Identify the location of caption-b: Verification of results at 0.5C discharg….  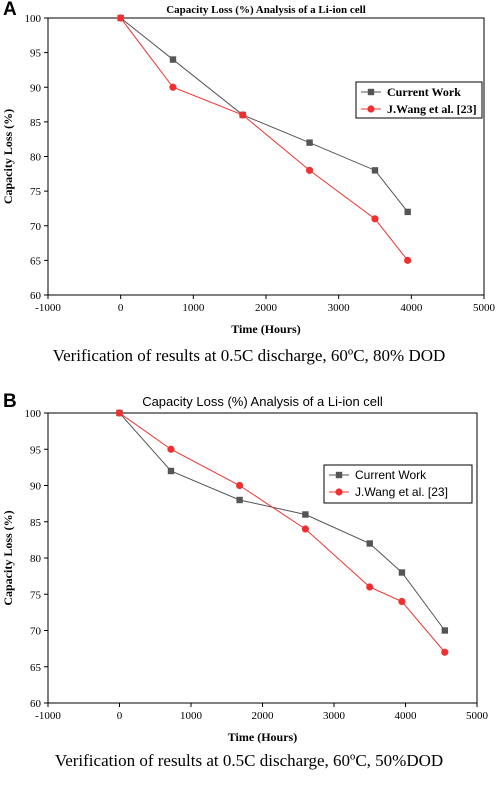
(249, 760).